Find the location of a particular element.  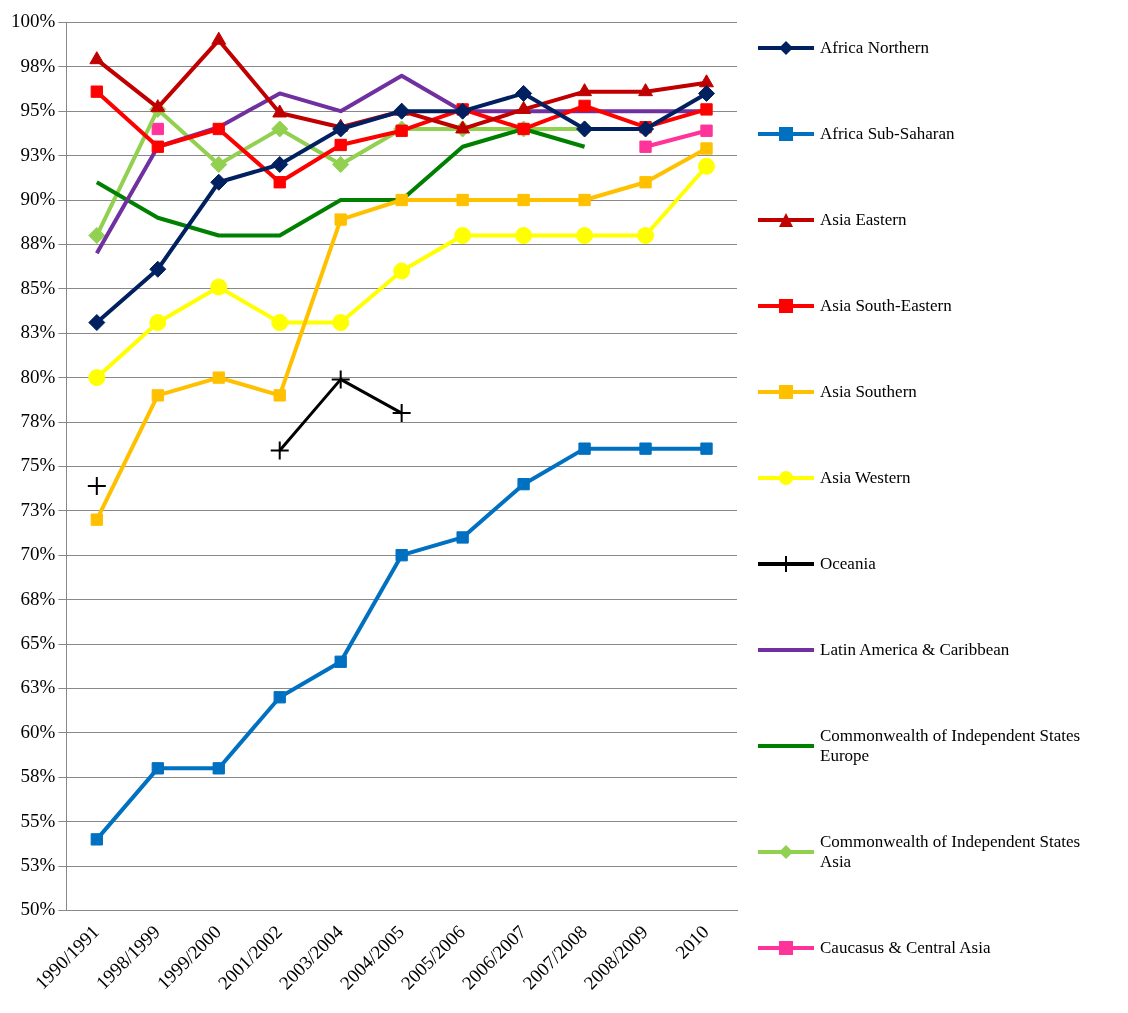

y-tick-label: 90% is located at coordinates (38, 198).